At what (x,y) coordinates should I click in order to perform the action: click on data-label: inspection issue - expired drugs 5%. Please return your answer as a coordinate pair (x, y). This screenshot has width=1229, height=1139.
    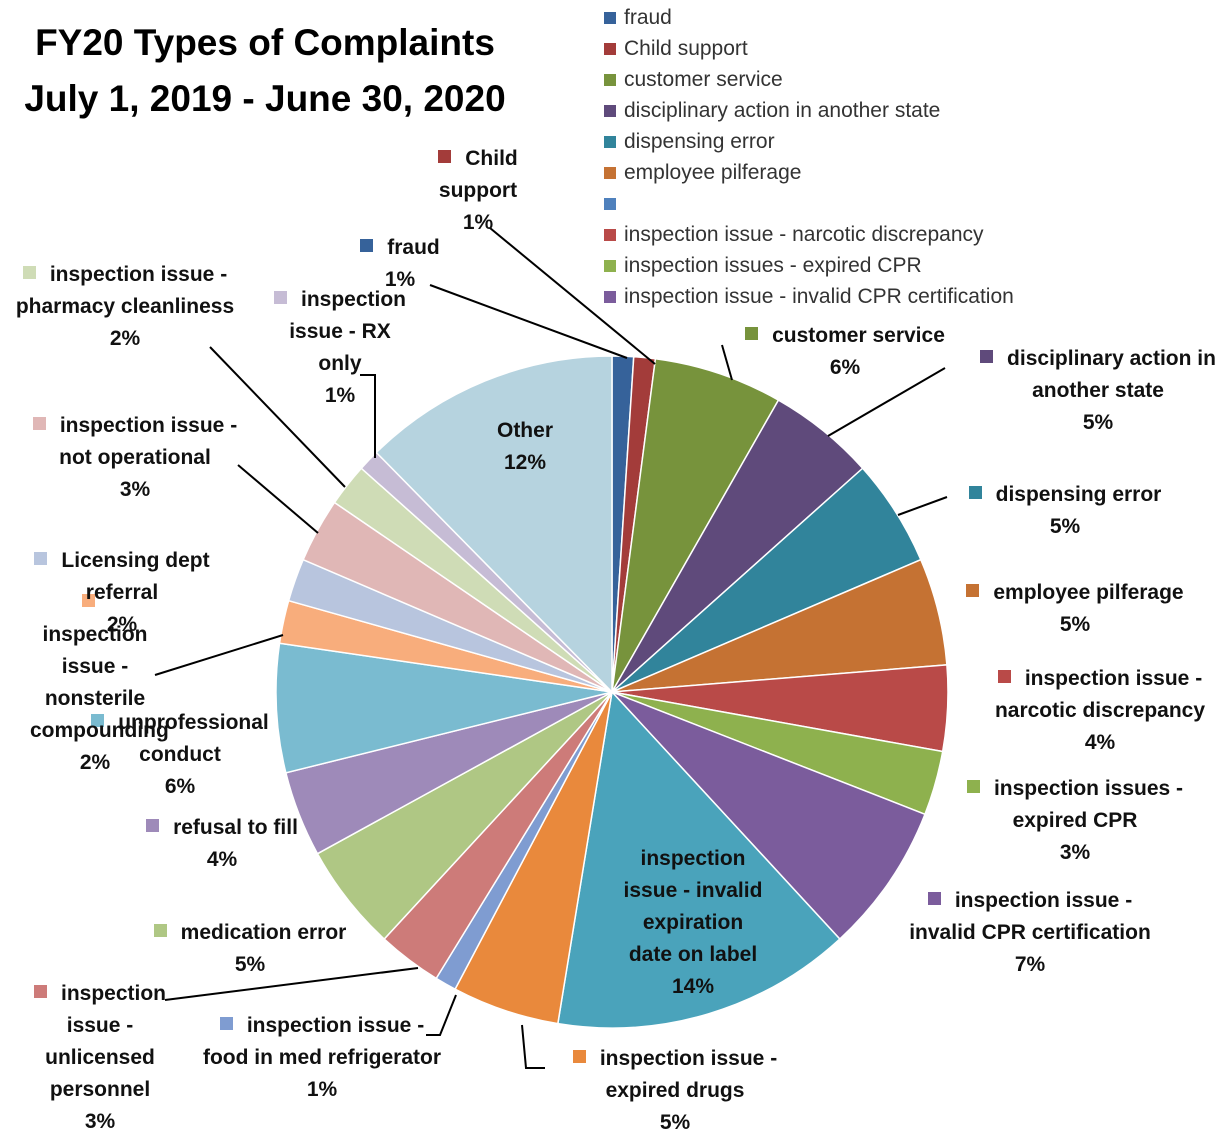
    Looking at the image, I should click on (675, 1091).